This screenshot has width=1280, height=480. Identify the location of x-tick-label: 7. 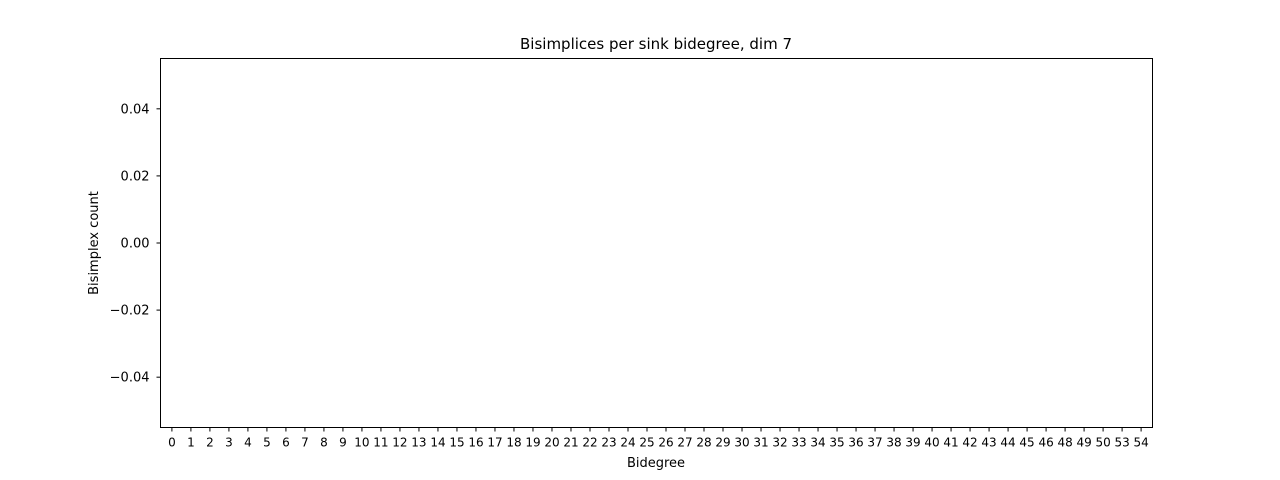
(305, 443).